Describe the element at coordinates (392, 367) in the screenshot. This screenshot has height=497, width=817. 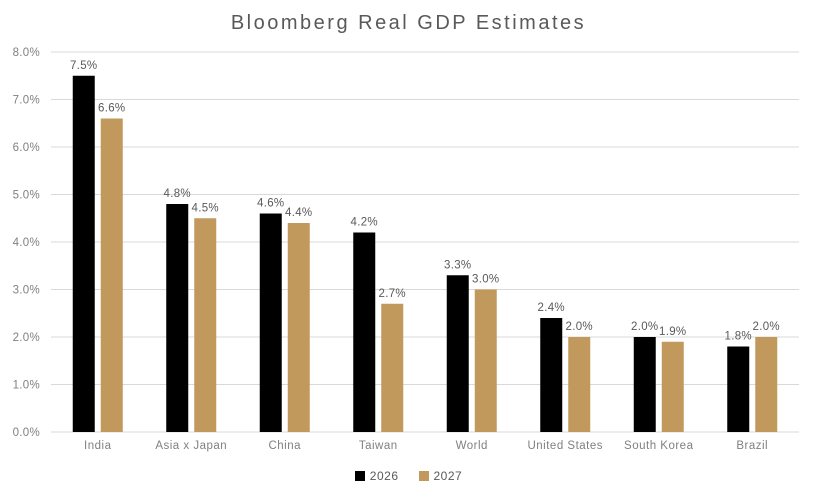
I see `bar-2027-taiwan` at that location.